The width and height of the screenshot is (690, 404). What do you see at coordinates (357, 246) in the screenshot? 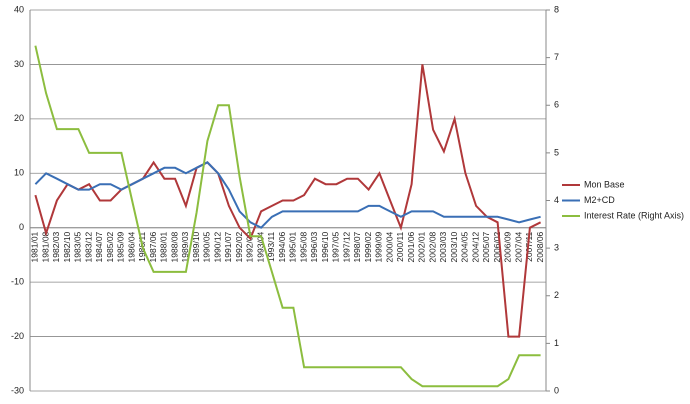
I see `x-tick-label: 1998/07` at bounding box center [357, 246].